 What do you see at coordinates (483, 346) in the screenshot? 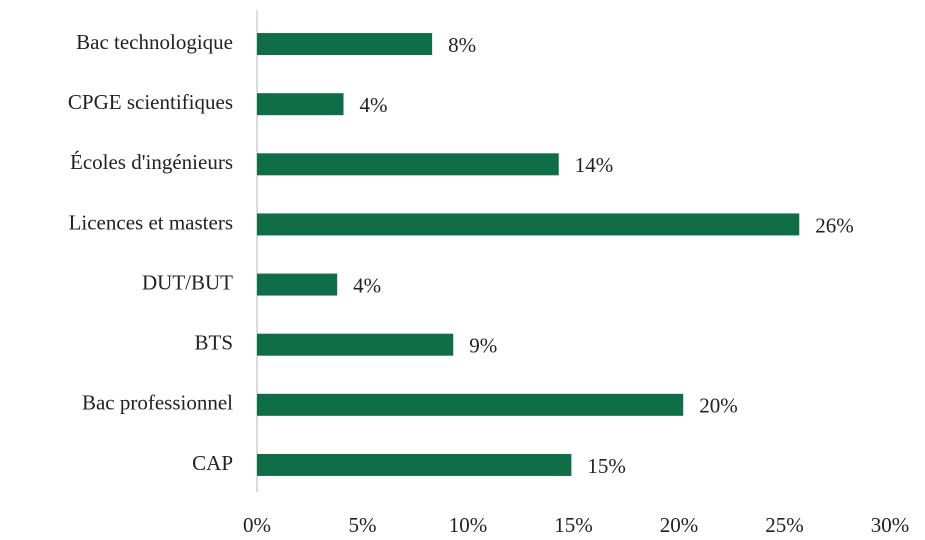
I see `data-label: 9%` at bounding box center [483, 346].